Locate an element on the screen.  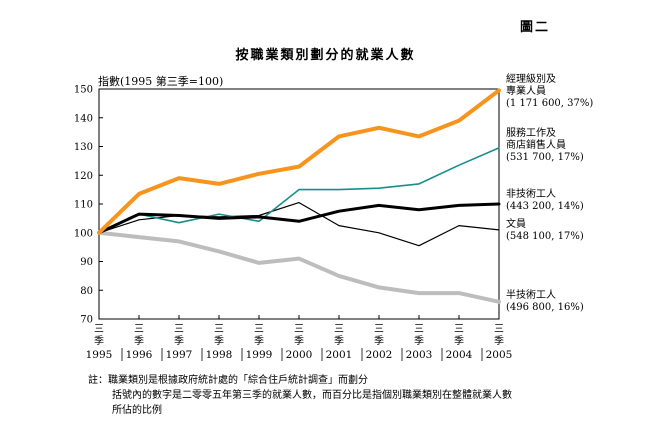
series-label-line: (1 171 600, 37%) is located at coordinates (550, 103).